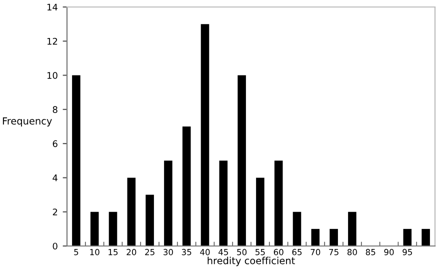 This screenshot has width=438, height=272. Describe the element at coordinates (223, 252) in the screenshot. I see `x-tick-label: 45` at that location.